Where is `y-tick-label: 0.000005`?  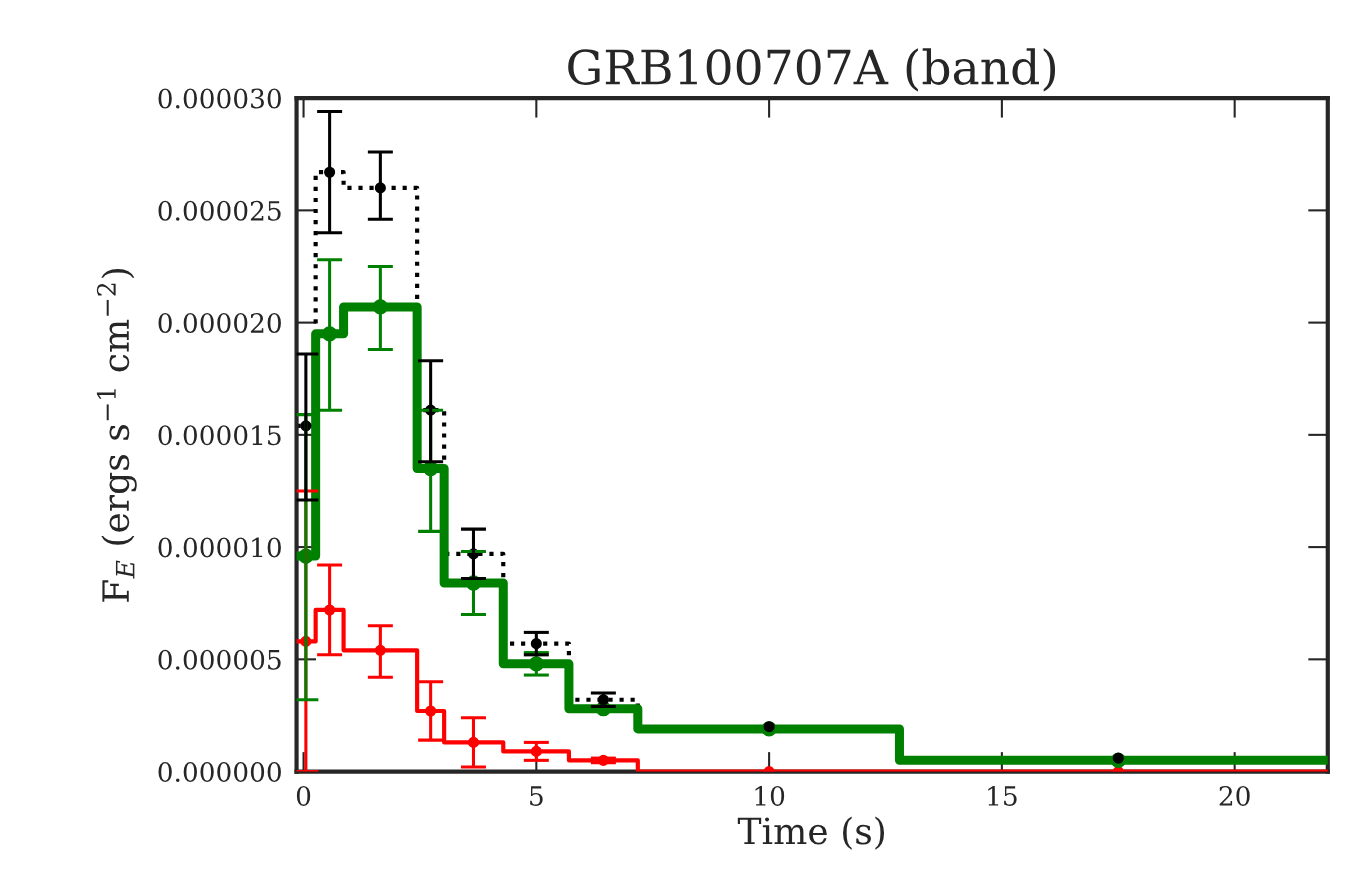
y-tick-label: 0.000005 is located at coordinates (219, 659).